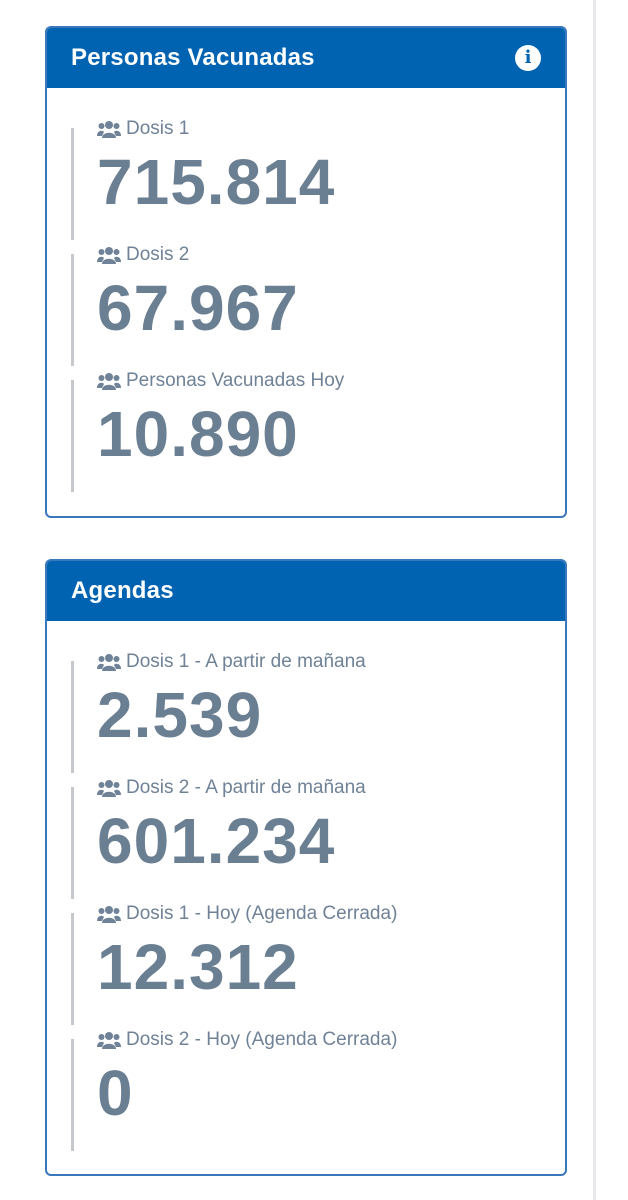  I want to click on stat-label: Dosis 2 - A partir de mañana, so click(331, 788).